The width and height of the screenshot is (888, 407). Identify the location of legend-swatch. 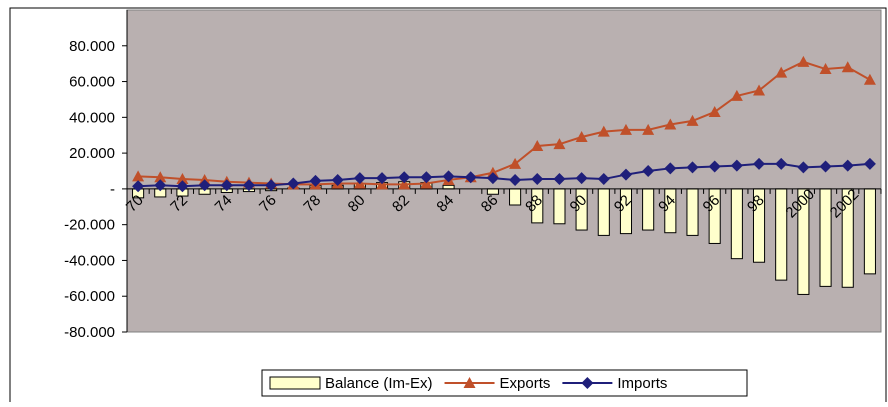
(295, 383).